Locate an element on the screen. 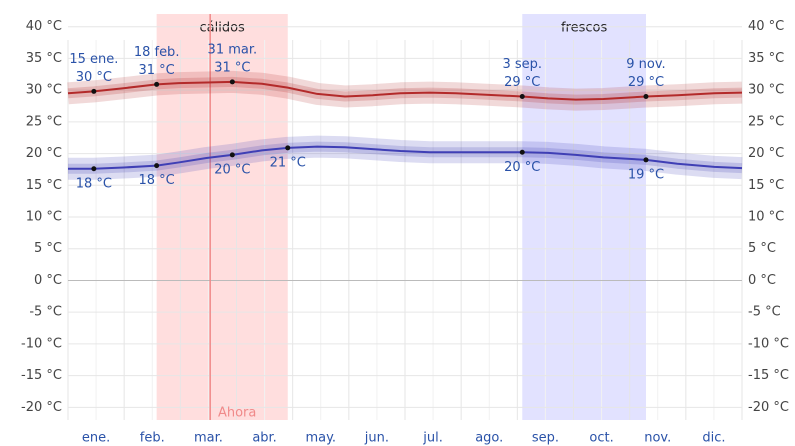  y-tick-label: 35 °C is located at coordinates (44, 58).